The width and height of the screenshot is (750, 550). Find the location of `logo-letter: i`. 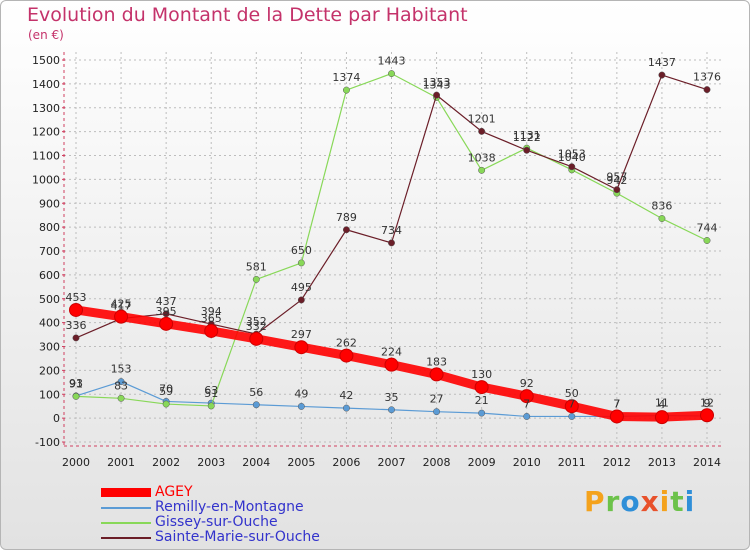

logo-letter: i is located at coordinates (665, 501).